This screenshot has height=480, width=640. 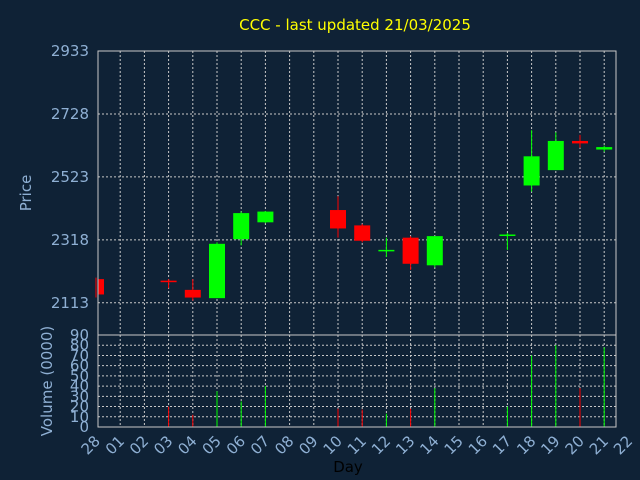 I want to click on price-axis-ticks: 2113 2318 2523 2728 2933, so click(x=70, y=177).